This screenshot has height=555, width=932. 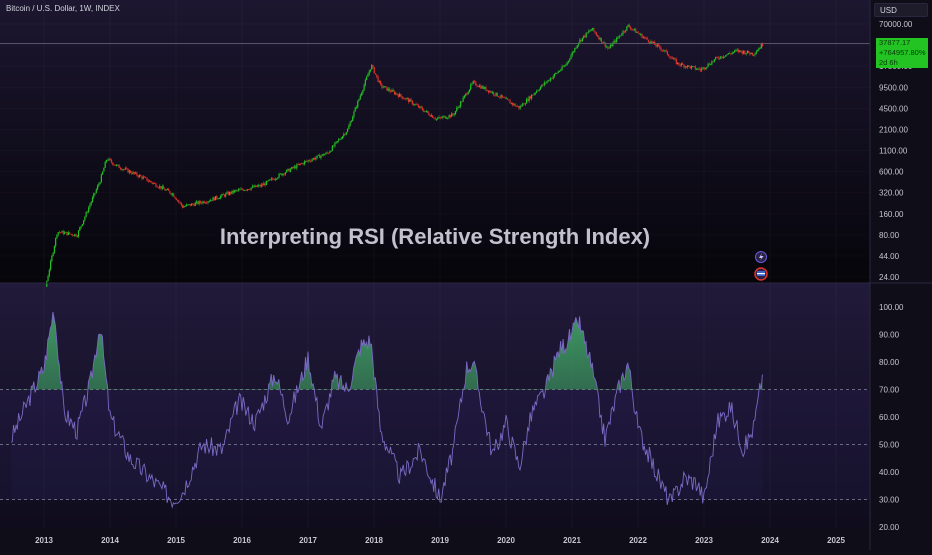 What do you see at coordinates (901, 10) in the screenshot?
I see `currency-button: USD` at bounding box center [901, 10].